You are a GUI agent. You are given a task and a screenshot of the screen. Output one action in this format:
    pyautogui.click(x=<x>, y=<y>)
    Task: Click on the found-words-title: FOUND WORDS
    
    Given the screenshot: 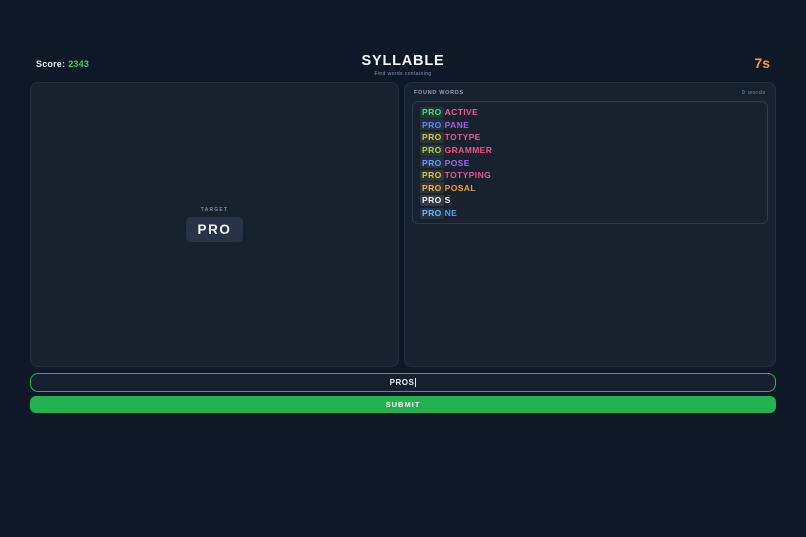 What is the action you would take?
    pyautogui.click(x=439, y=93)
    